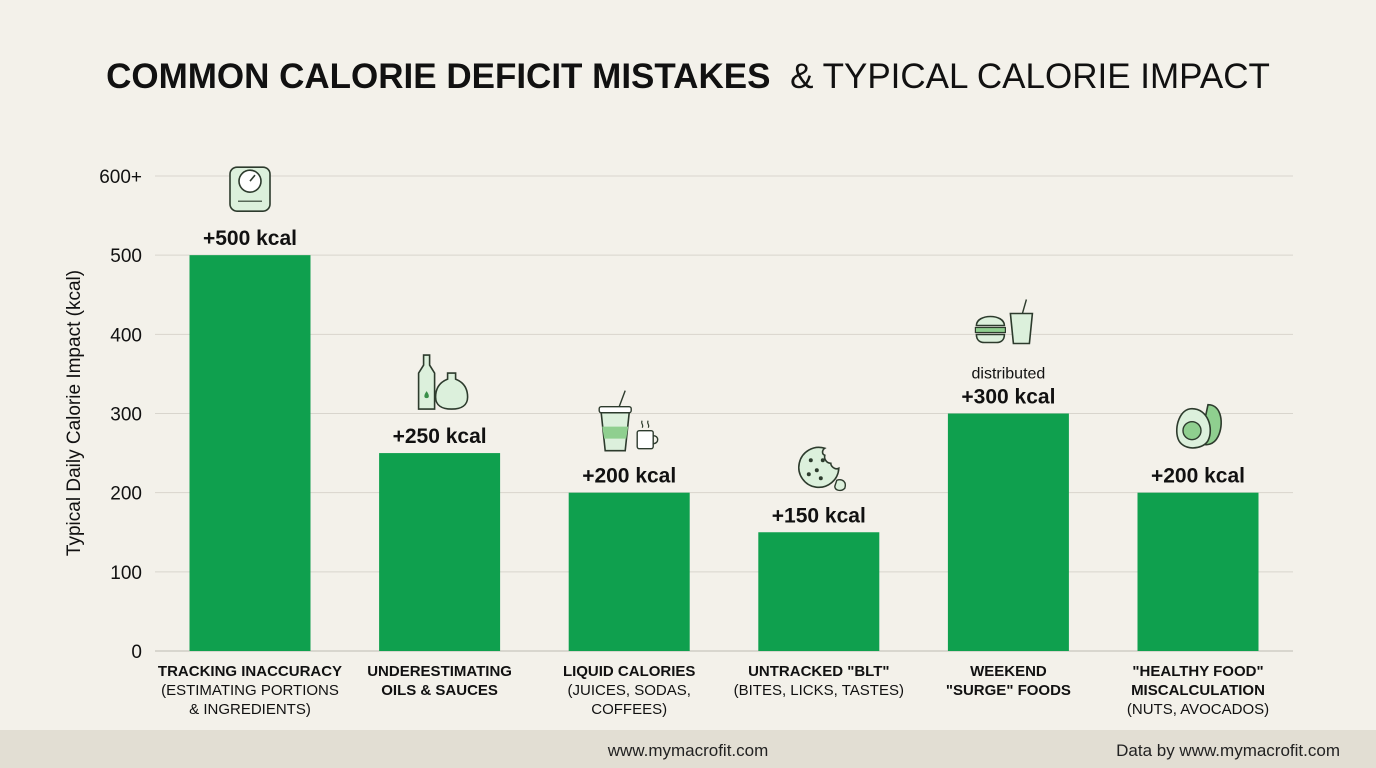 The width and height of the screenshot is (1376, 768). Describe the element at coordinates (443, 382) in the screenshot. I see `oil-bottles-icon` at that location.